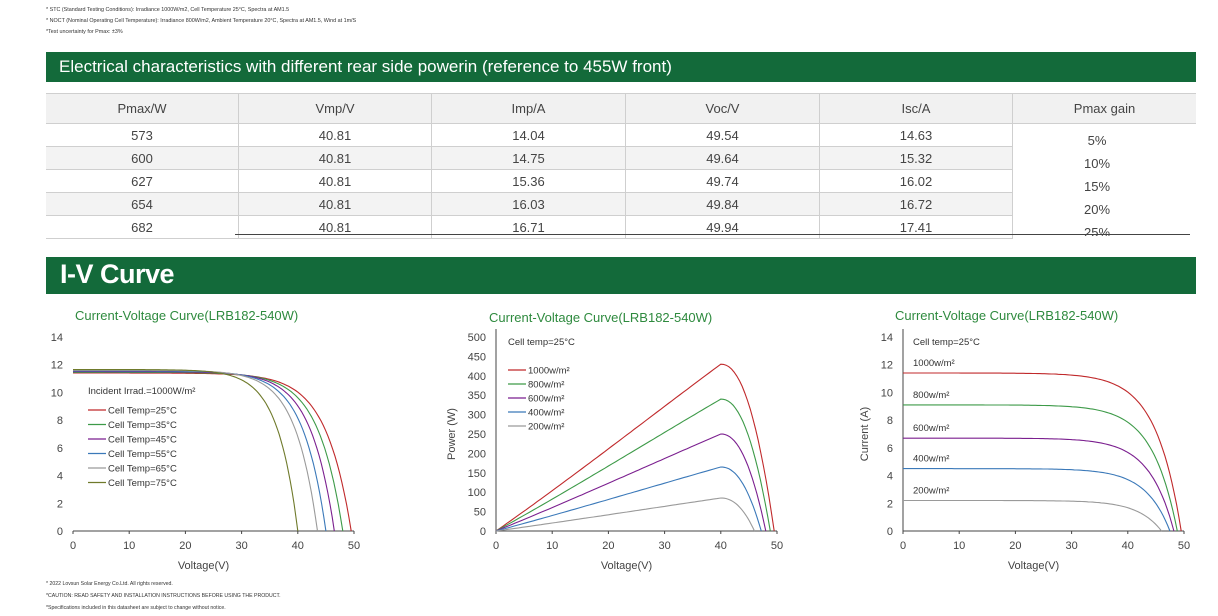 This screenshot has height=616, width=1218. What do you see at coordinates (916, 135) in the screenshot?
I see `cell: 14.63` at bounding box center [916, 135].